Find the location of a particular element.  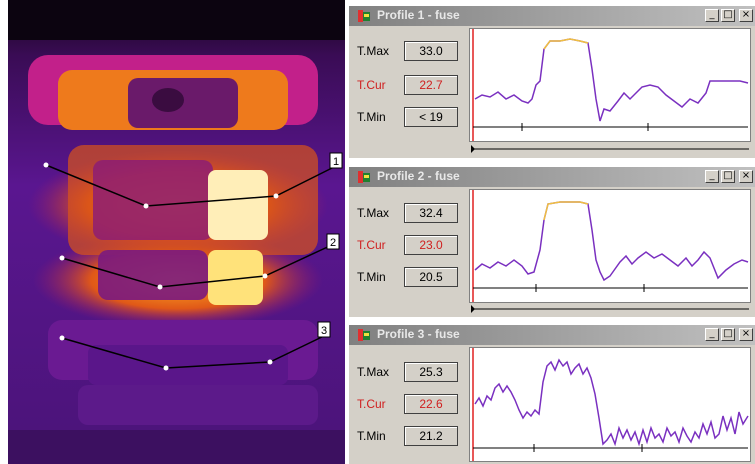

profile-2-plot is located at coordinates (610, 246).